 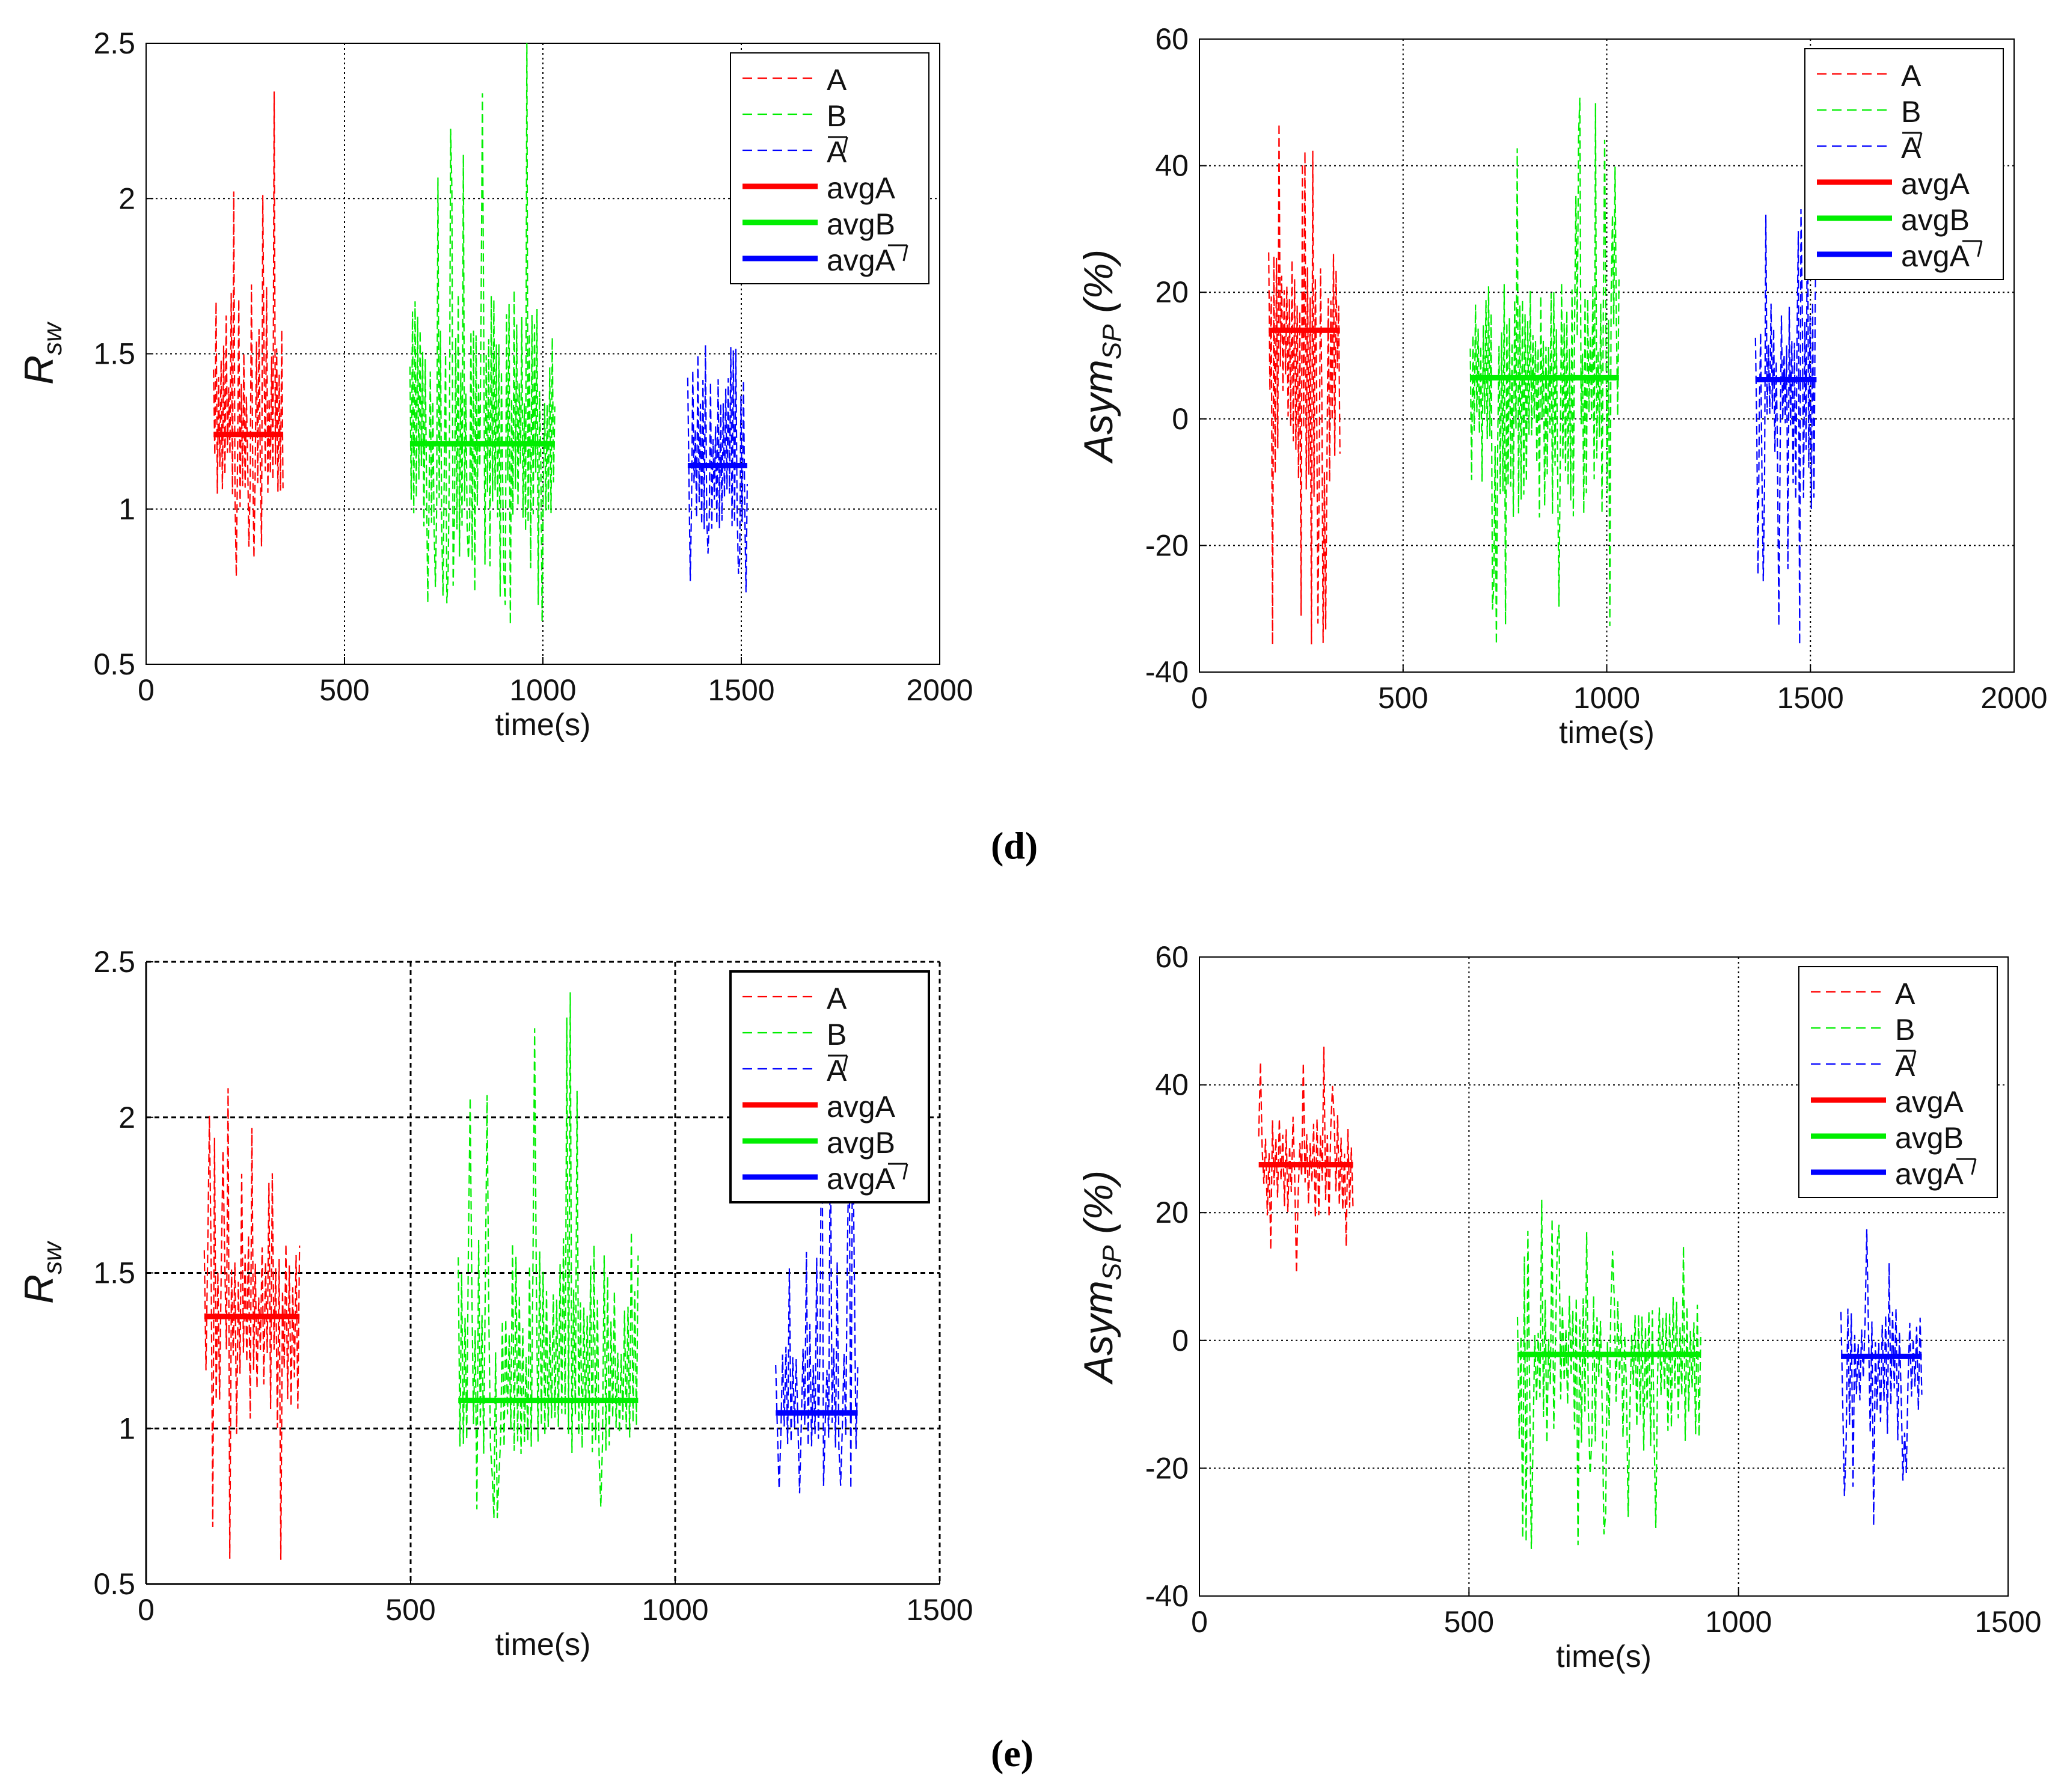 I want to click on y-axis-label: Rsw, so click(x=41, y=353).